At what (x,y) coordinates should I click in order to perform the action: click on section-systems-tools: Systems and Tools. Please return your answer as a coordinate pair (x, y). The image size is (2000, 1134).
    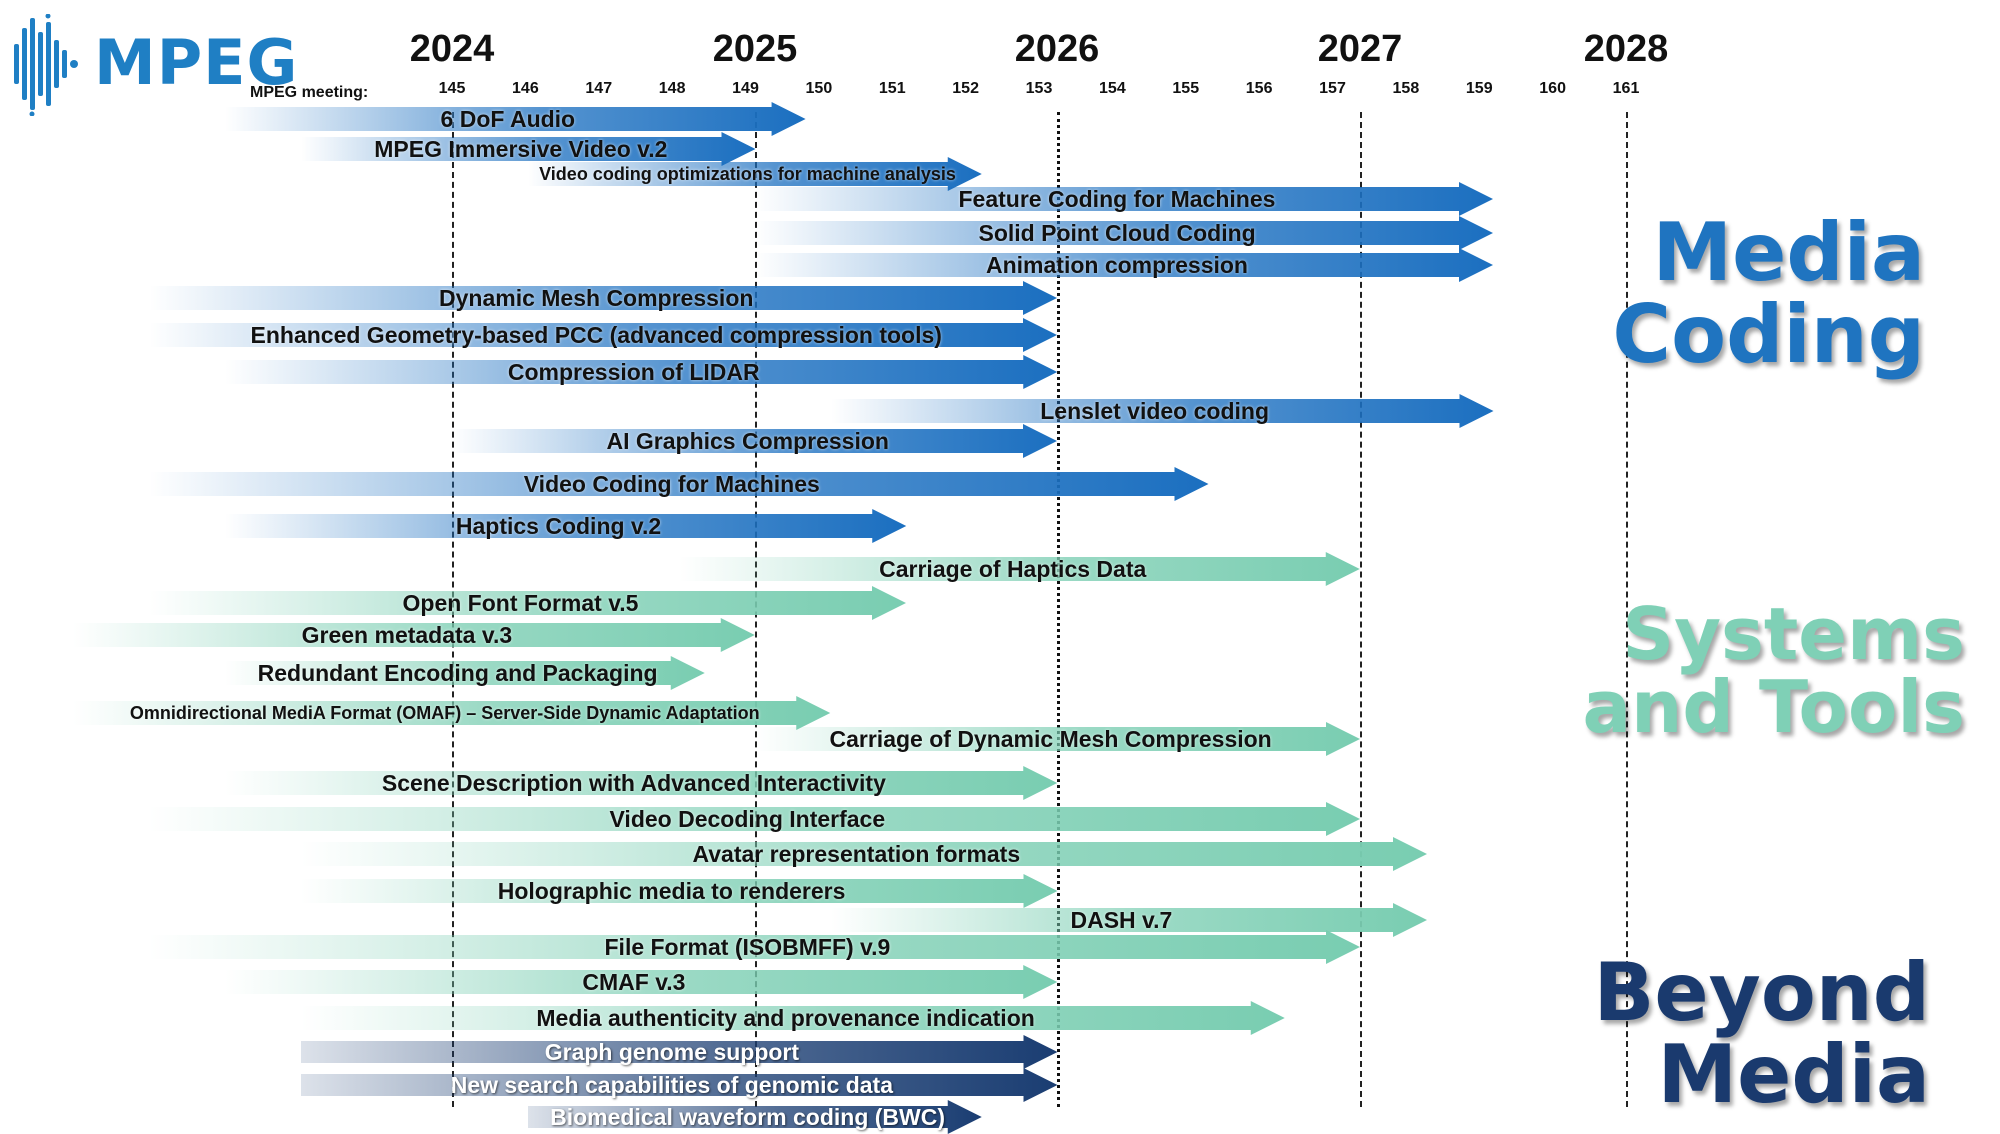
    Looking at the image, I should click on (1773, 671).